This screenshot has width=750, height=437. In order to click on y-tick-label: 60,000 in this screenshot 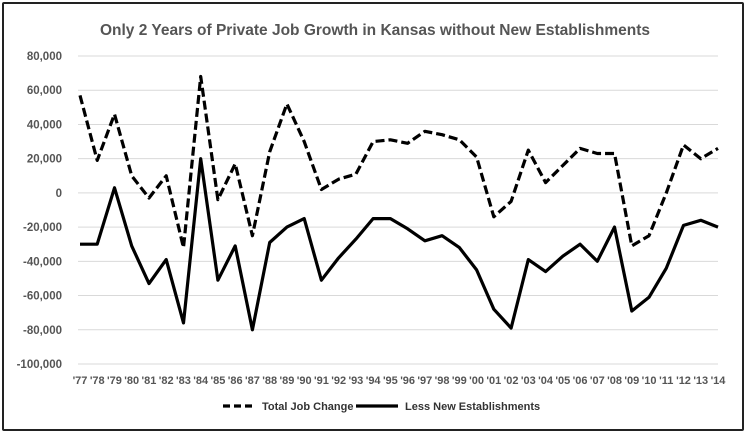, I will do `click(44, 91)`.